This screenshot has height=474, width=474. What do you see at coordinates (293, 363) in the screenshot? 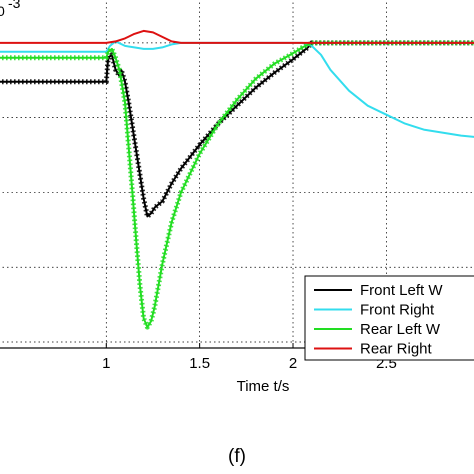
I see `x-tick-label: 2` at bounding box center [293, 363].